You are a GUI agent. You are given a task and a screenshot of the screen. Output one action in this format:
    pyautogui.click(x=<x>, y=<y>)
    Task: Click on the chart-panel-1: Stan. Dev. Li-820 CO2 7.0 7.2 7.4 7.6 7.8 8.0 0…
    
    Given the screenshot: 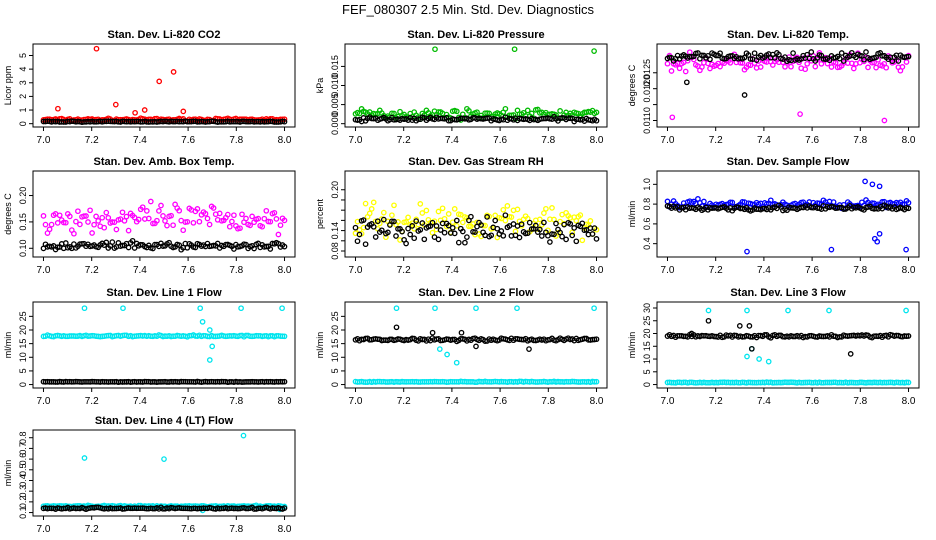 What is the action you would take?
    pyautogui.click(x=149, y=87)
    